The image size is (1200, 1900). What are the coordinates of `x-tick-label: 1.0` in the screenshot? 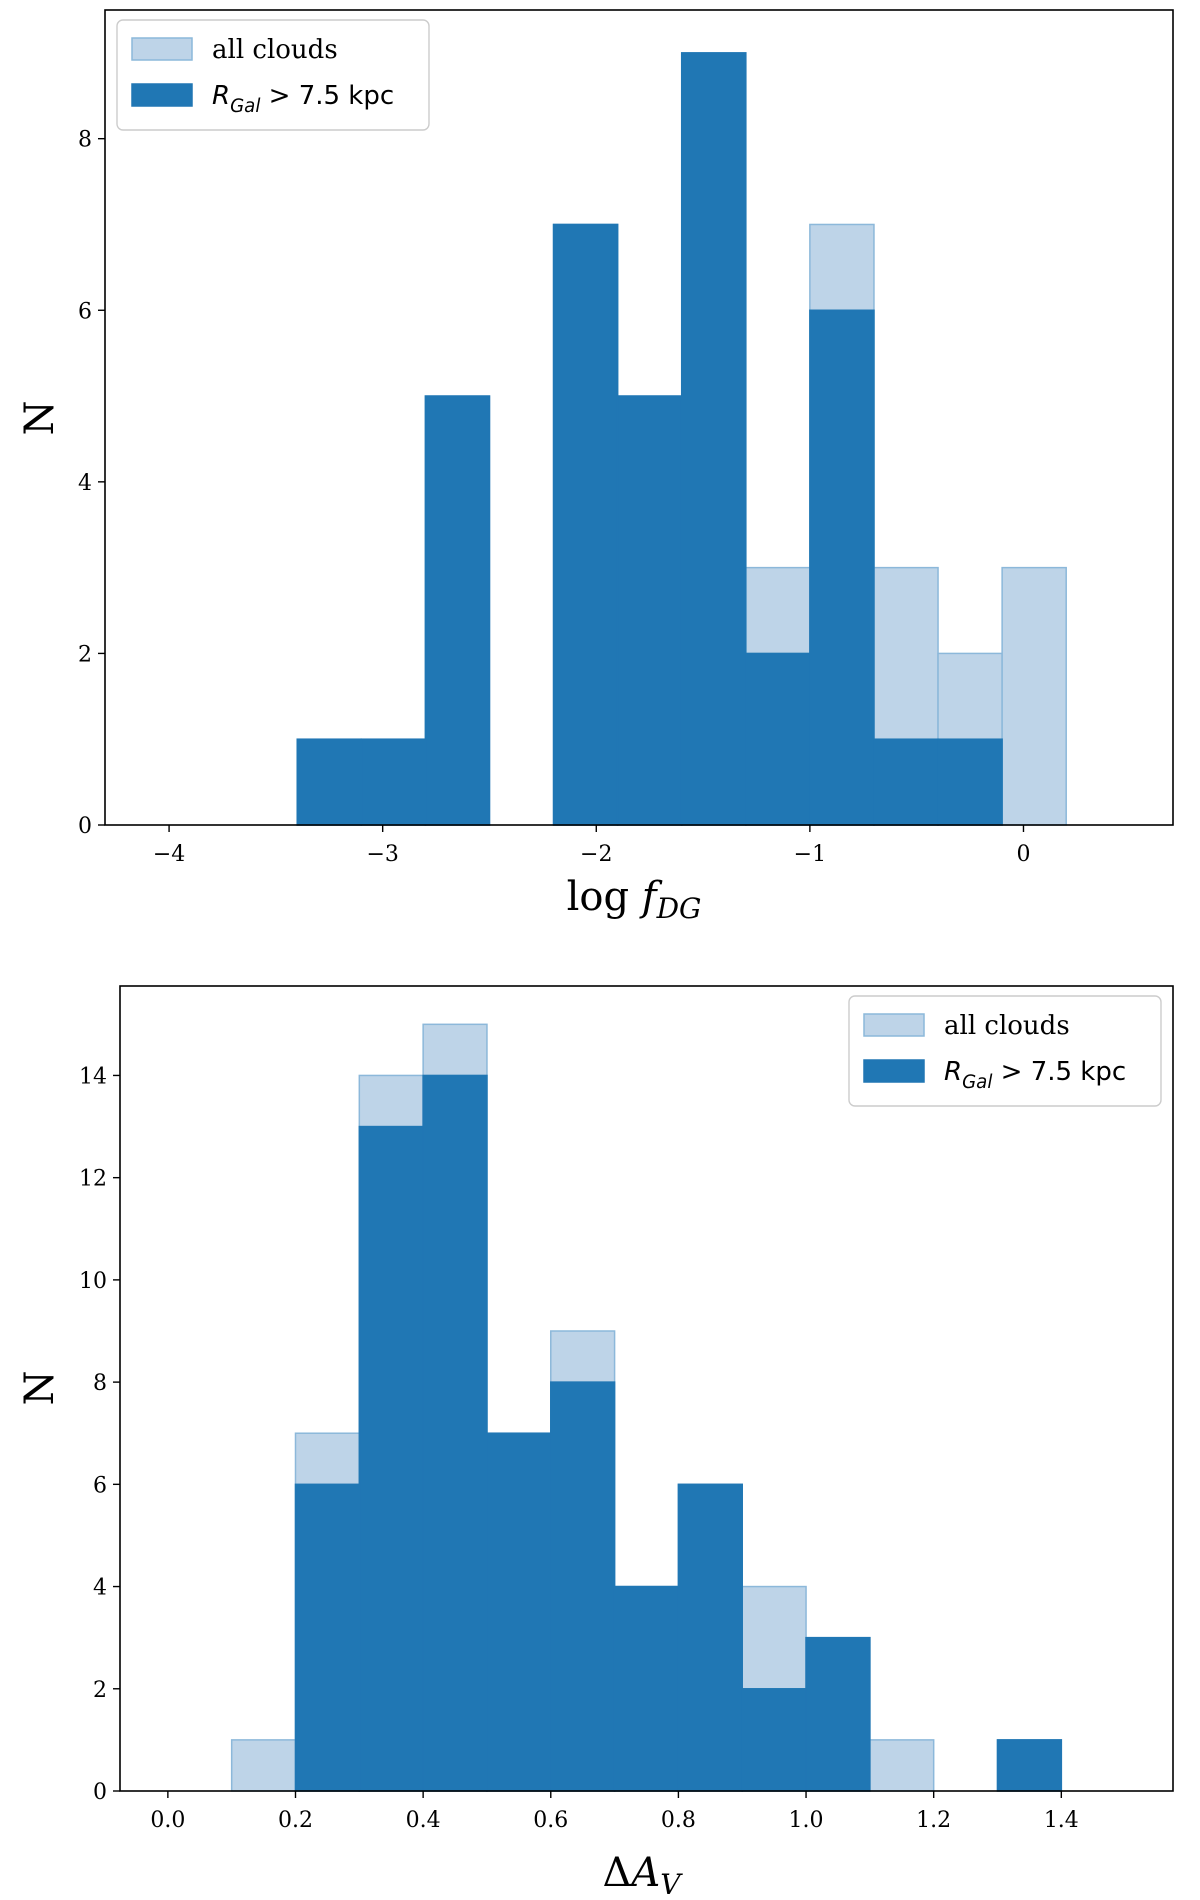 It's located at (806, 1820).